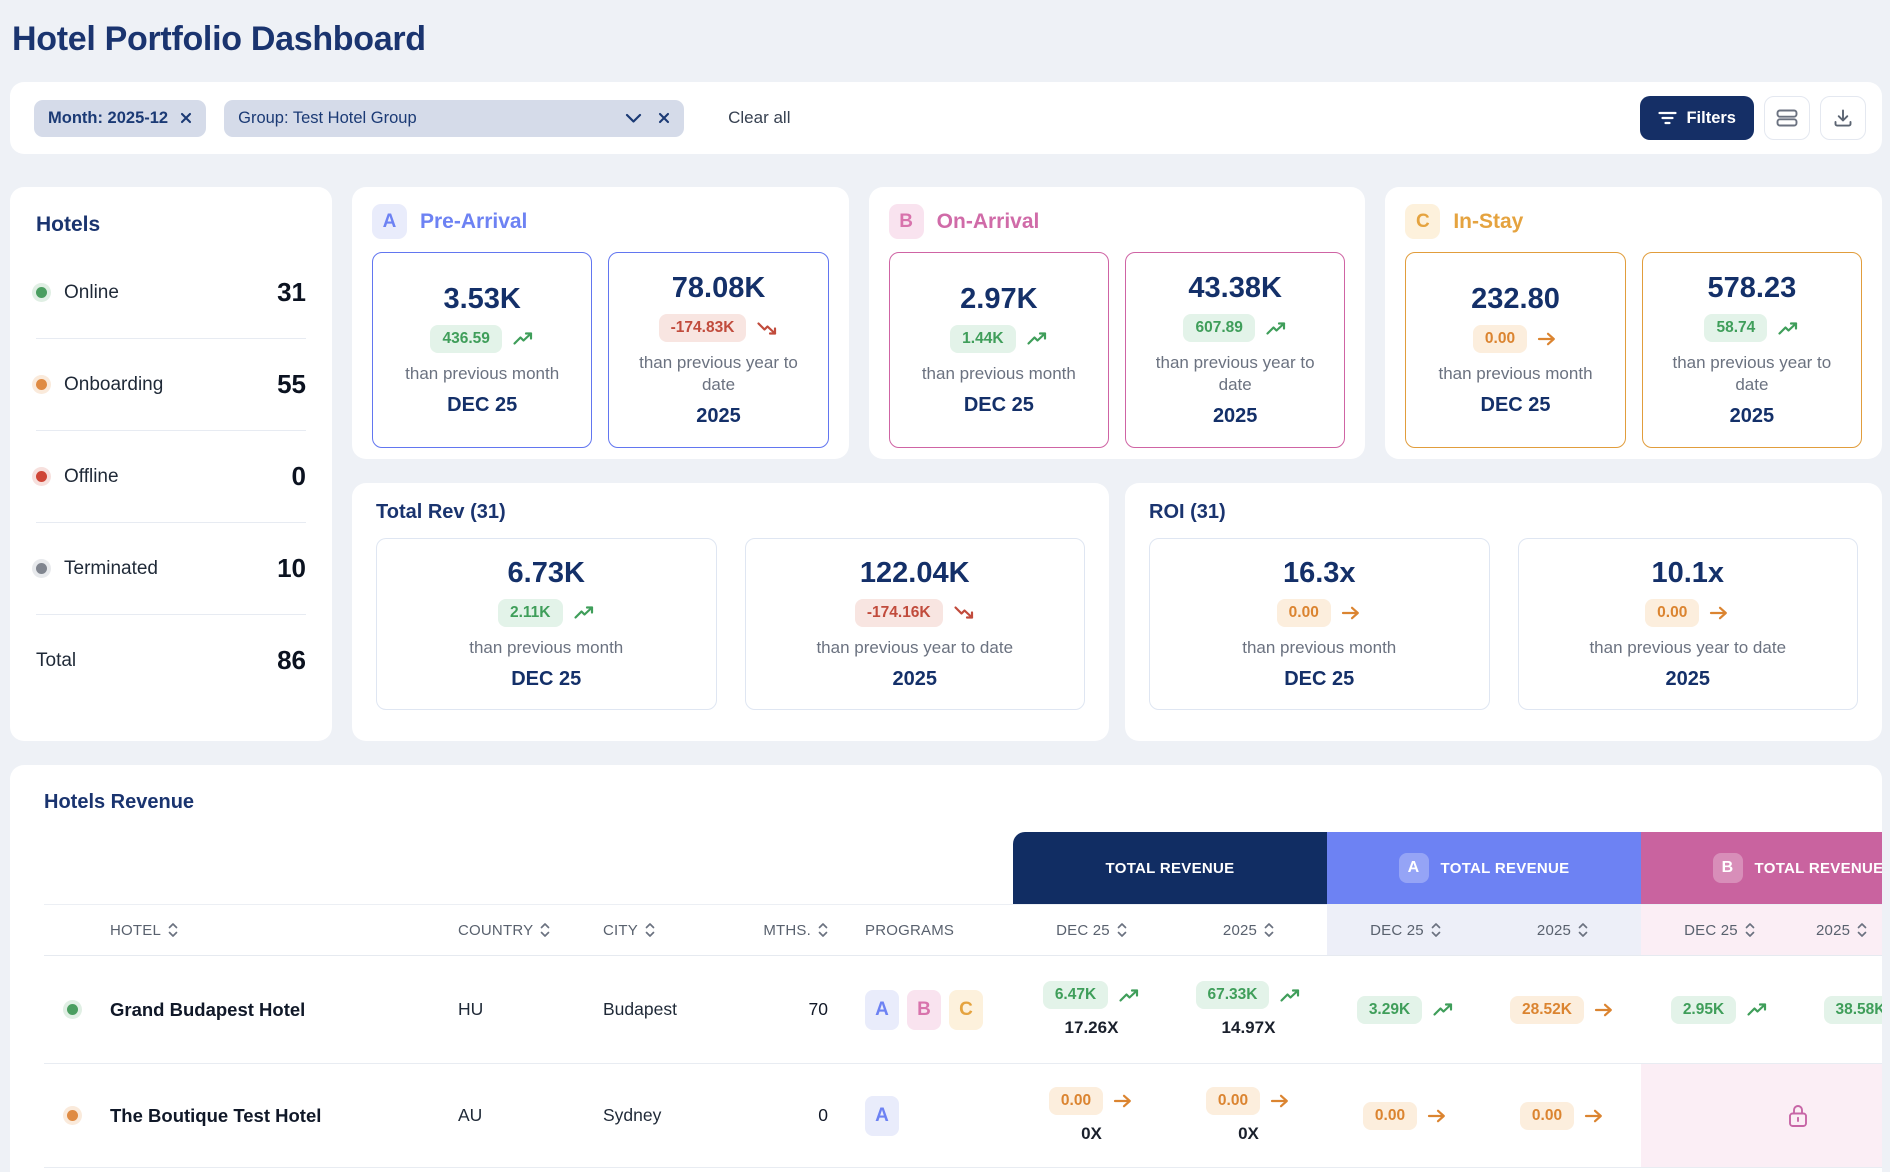 The height and width of the screenshot is (1172, 1890). Describe the element at coordinates (171, 293) in the screenshot. I see `hotels-status-online: Online 31` at that location.